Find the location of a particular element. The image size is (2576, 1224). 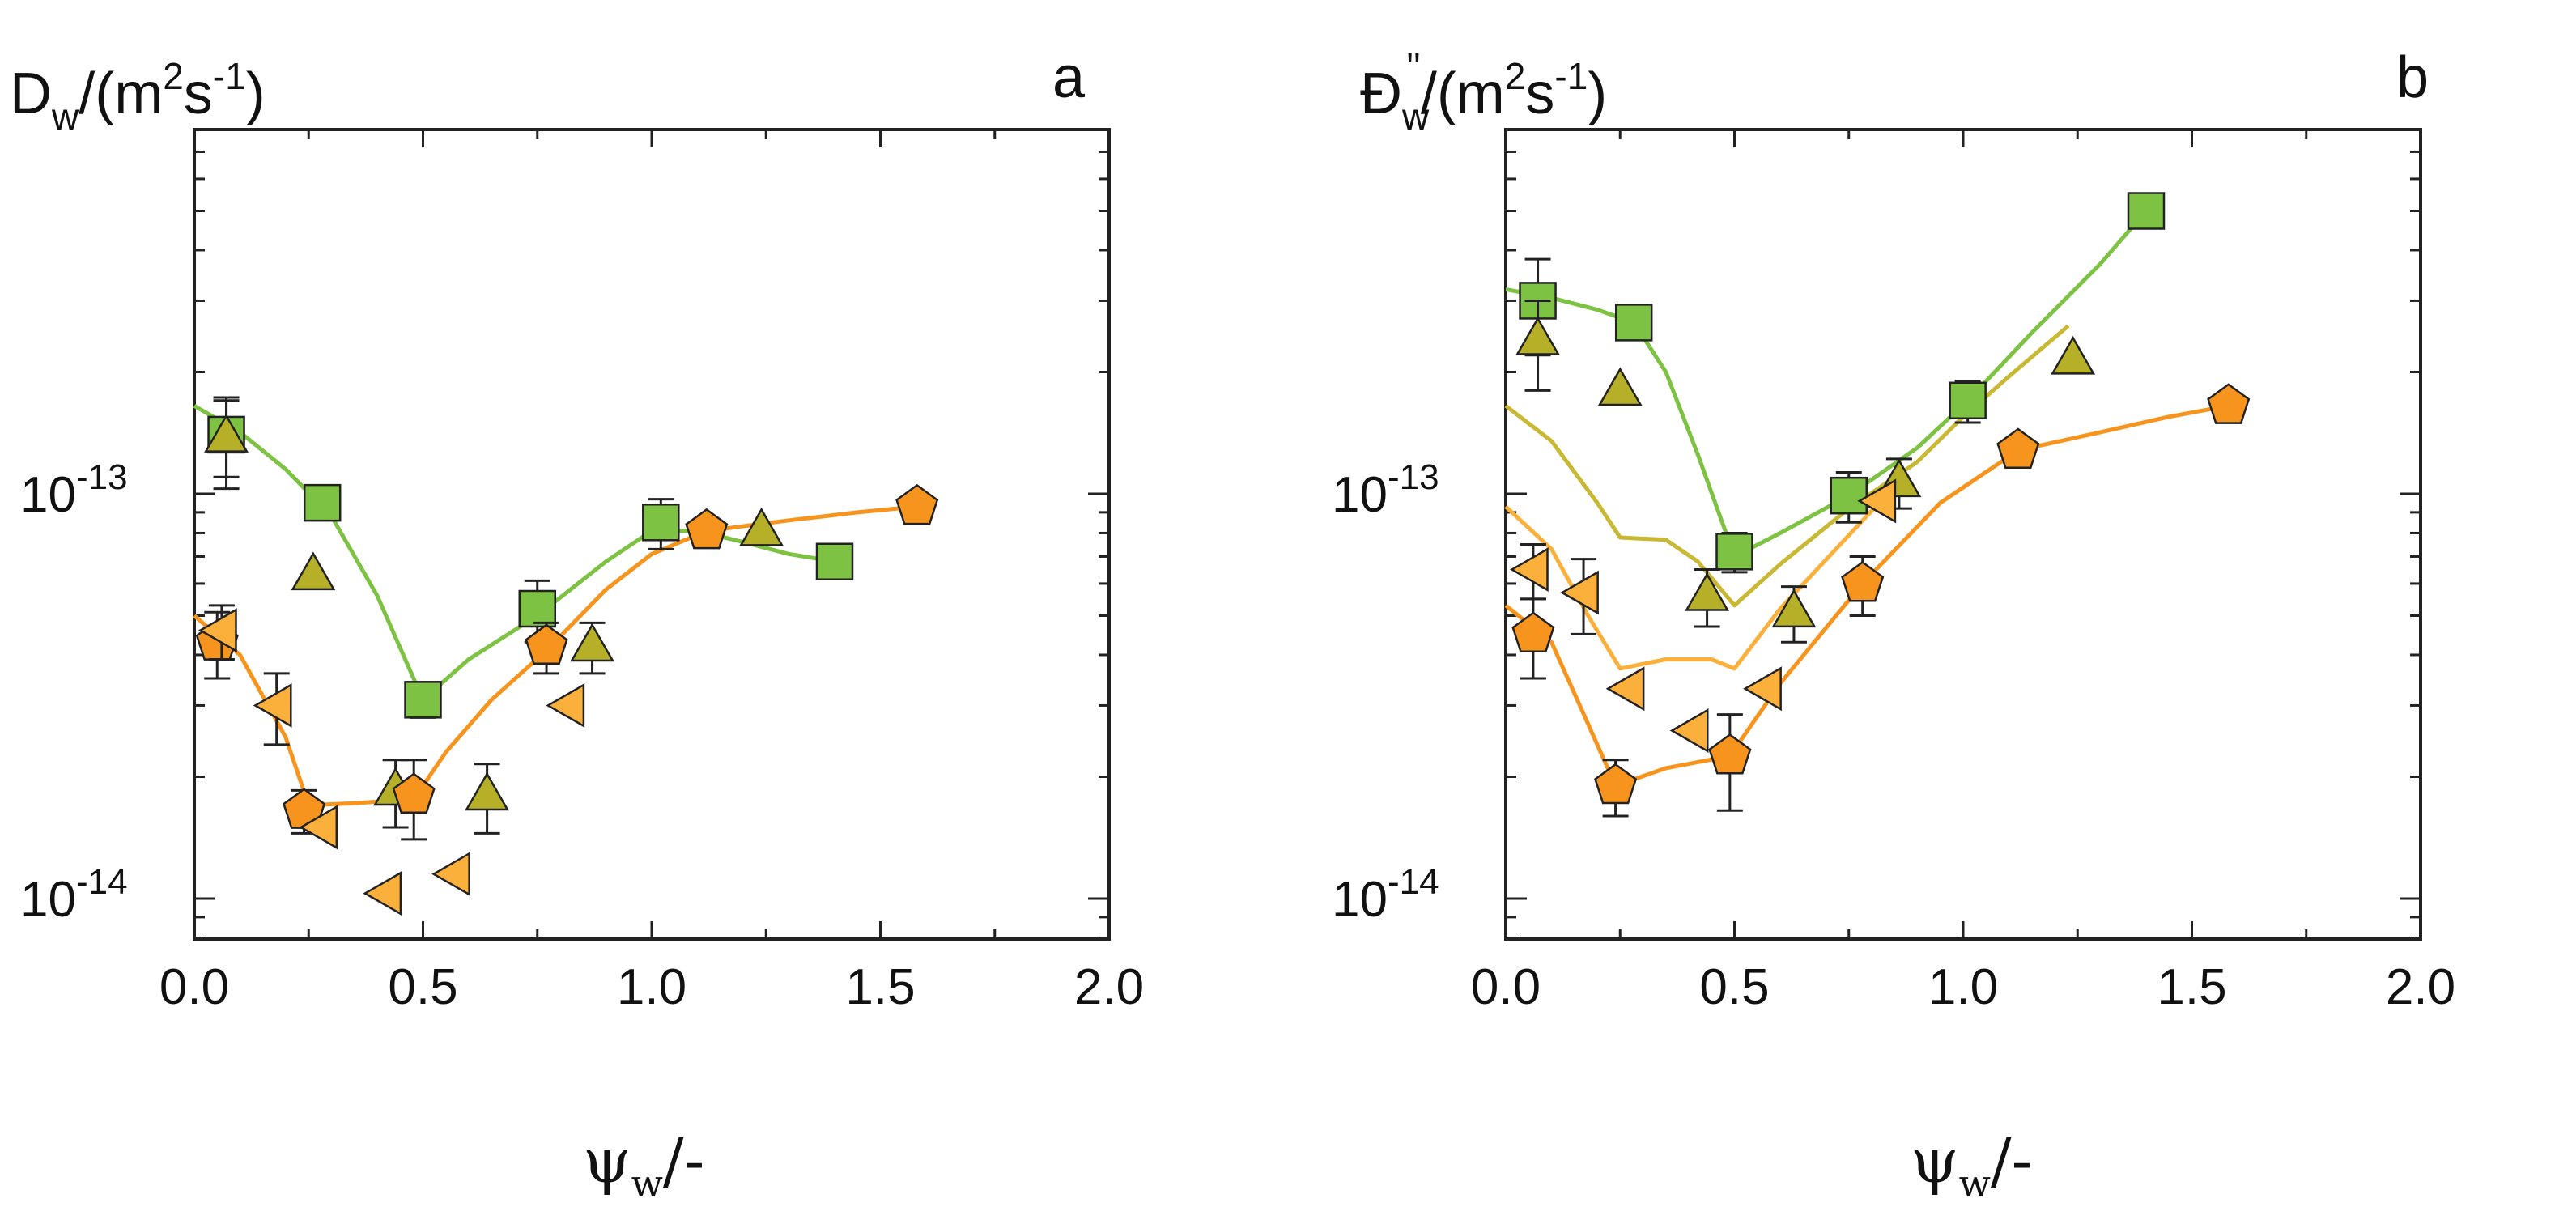

panel-b-points is located at coordinates (1880, 505).